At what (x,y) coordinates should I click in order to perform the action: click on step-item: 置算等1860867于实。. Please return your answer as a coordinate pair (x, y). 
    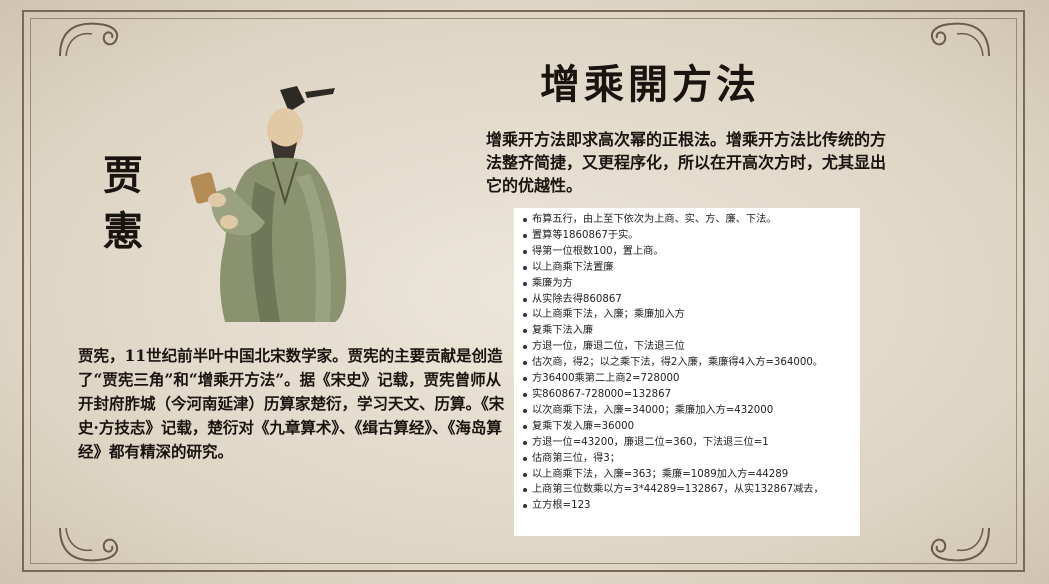
    Looking at the image, I should click on (688, 236).